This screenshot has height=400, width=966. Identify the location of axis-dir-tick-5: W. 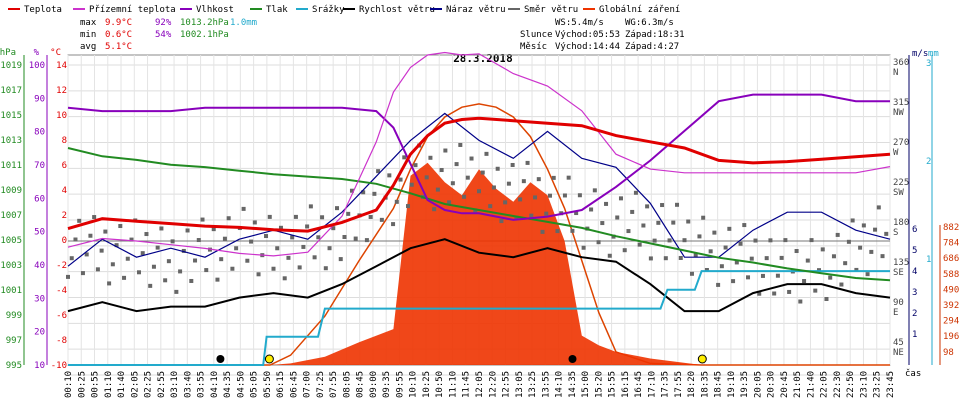
(896, 153).